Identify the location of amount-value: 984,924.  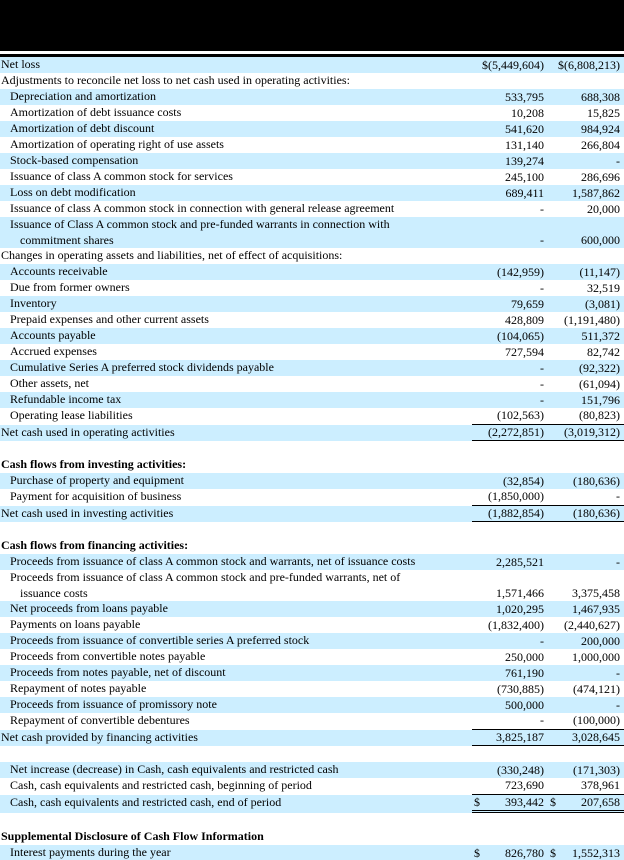
(600, 128).